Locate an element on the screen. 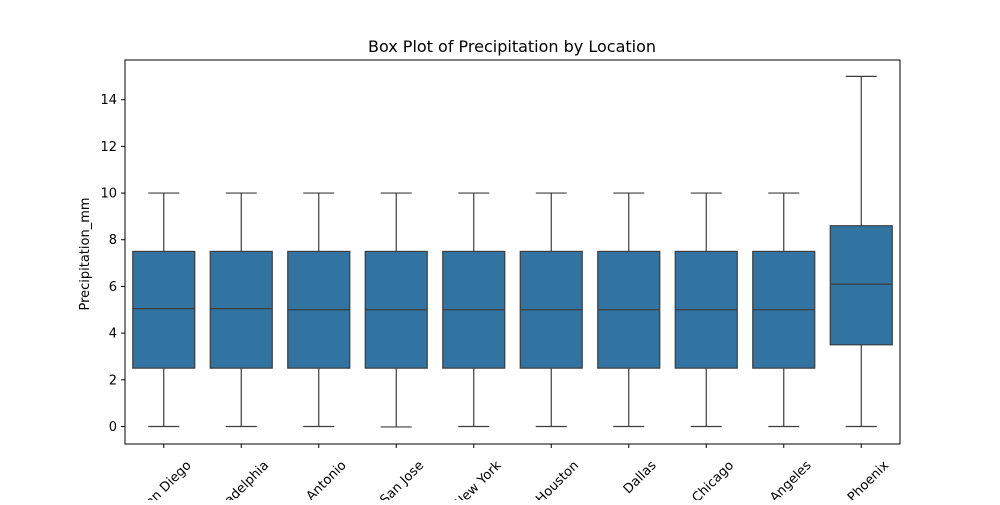 Image resolution: width=1000 pixels, height=505 pixels. y-tick-label: 10 is located at coordinates (108, 194).